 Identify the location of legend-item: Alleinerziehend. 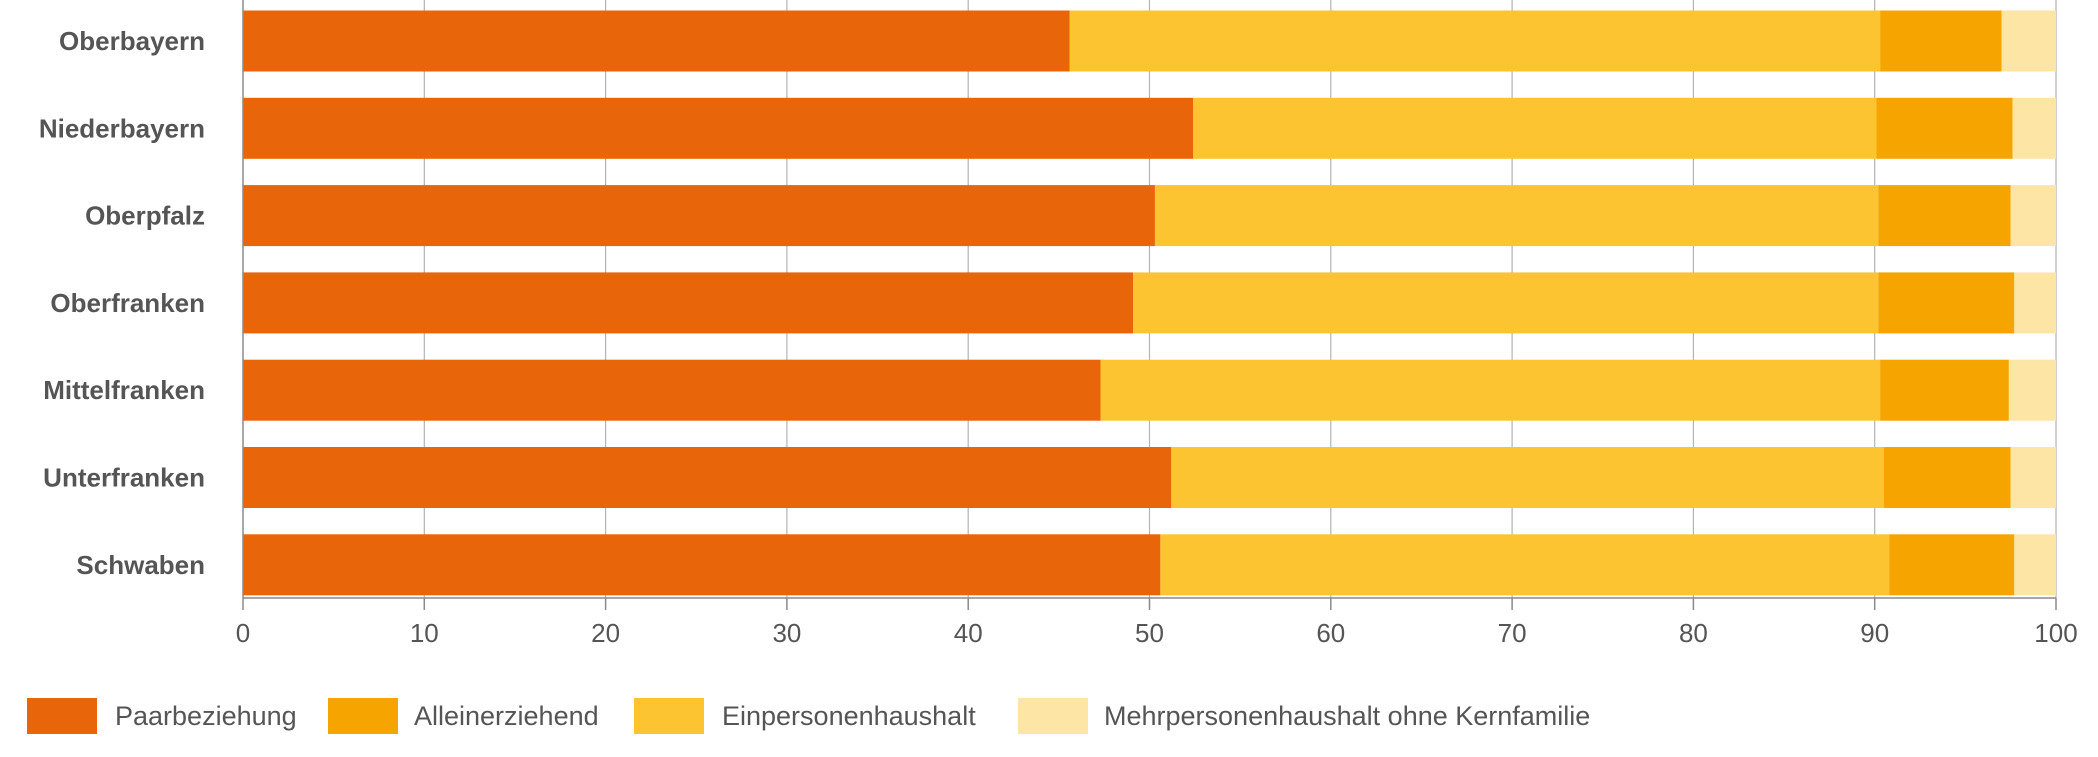
(463, 716).